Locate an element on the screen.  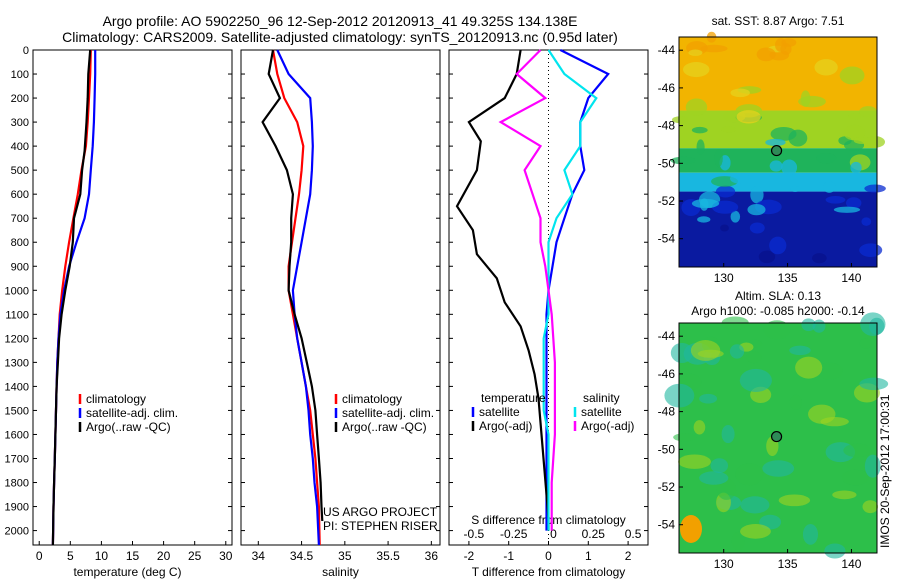
temperature-legend-label: climatology is located at coordinates (116, 399).